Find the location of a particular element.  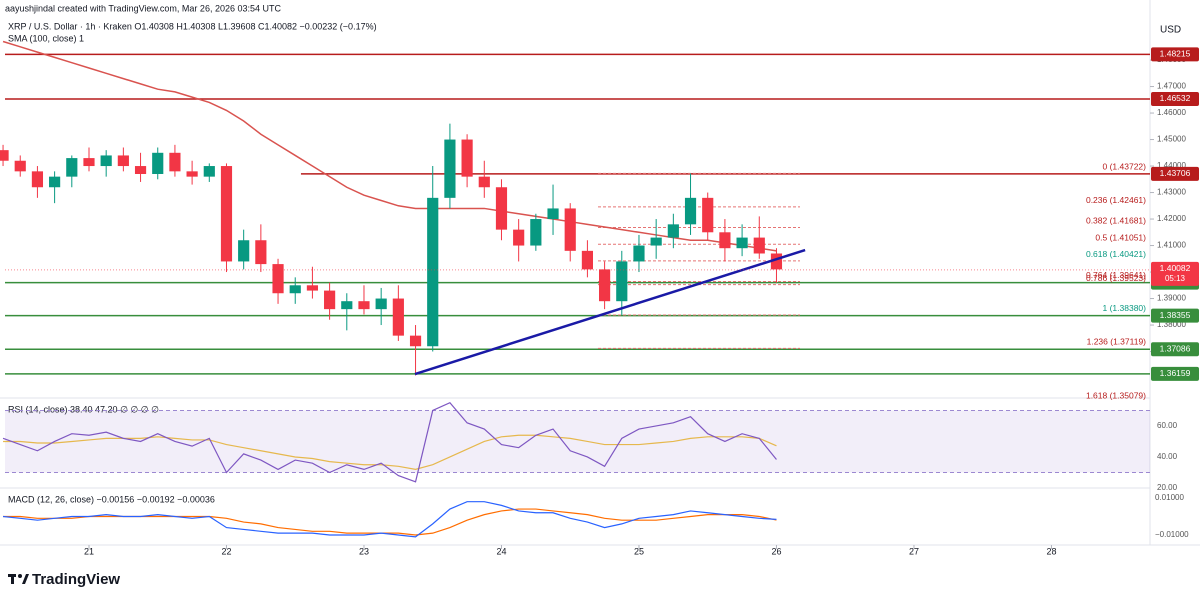

price-tag-label: 1.38355 is located at coordinates (1175, 315).